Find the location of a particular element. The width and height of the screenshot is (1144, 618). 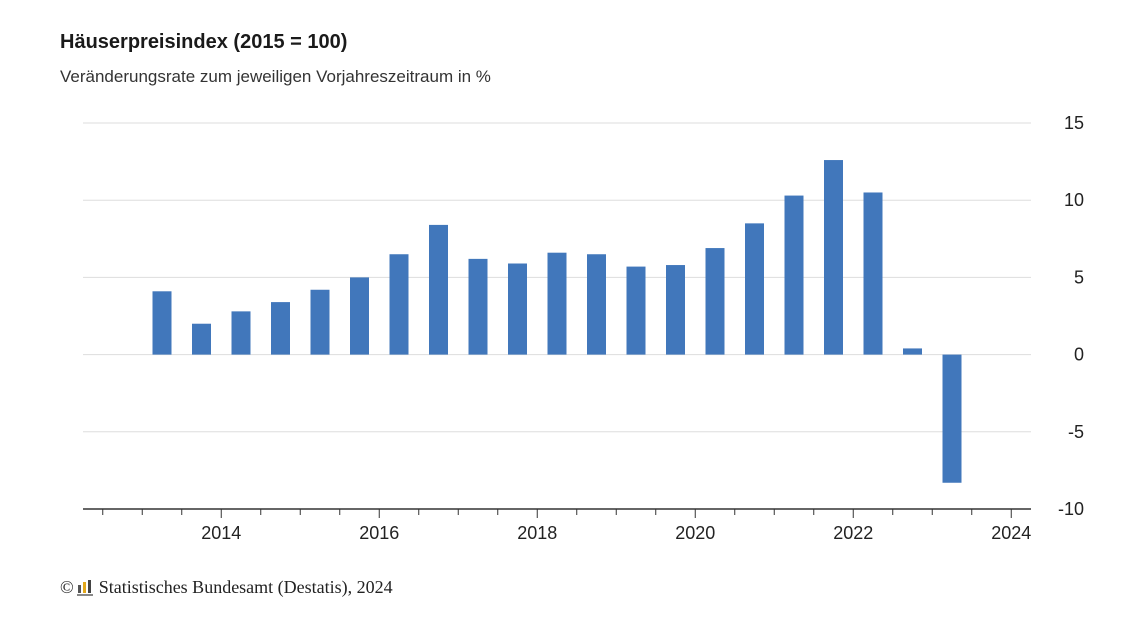

y-tick-label: 0 is located at coordinates (1079, 355).